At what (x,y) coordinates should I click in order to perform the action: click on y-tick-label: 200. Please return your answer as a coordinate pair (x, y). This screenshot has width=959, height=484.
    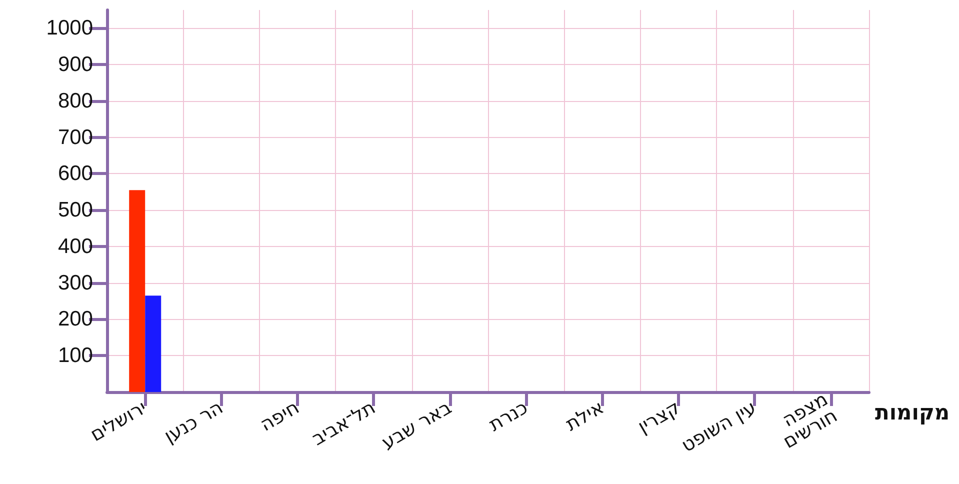
    Looking at the image, I should click on (75, 319).